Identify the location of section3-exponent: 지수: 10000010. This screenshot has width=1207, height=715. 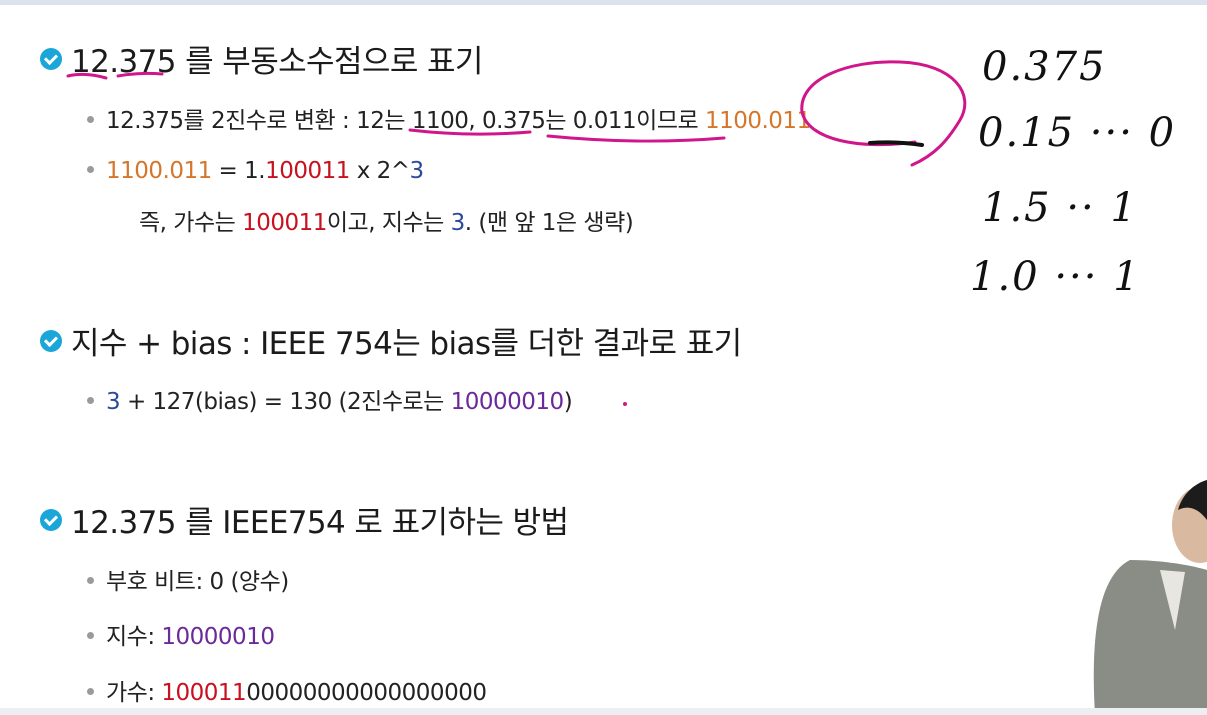
(181, 634).